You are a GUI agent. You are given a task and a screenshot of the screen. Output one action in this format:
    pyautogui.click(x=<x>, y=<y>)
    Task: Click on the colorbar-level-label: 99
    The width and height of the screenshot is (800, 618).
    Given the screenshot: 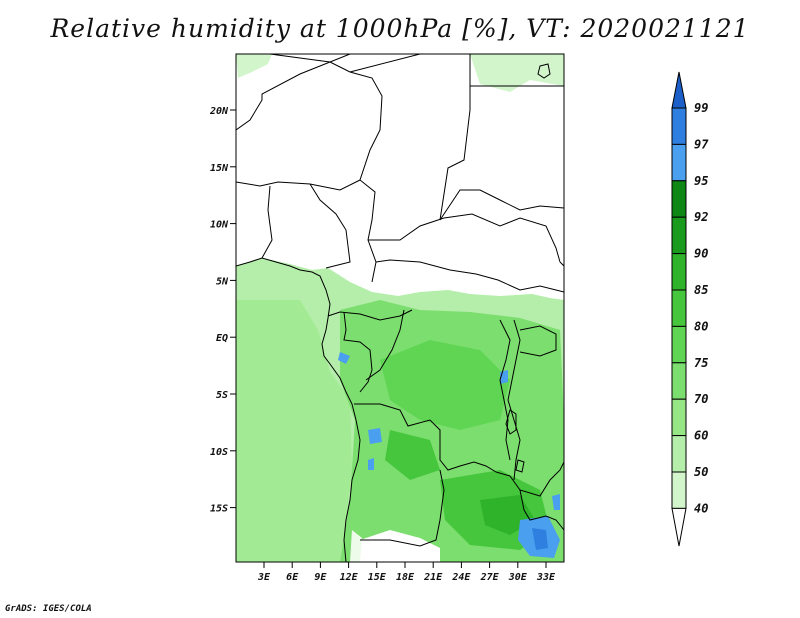 What is the action you would take?
    pyautogui.click(x=701, y=108)
    